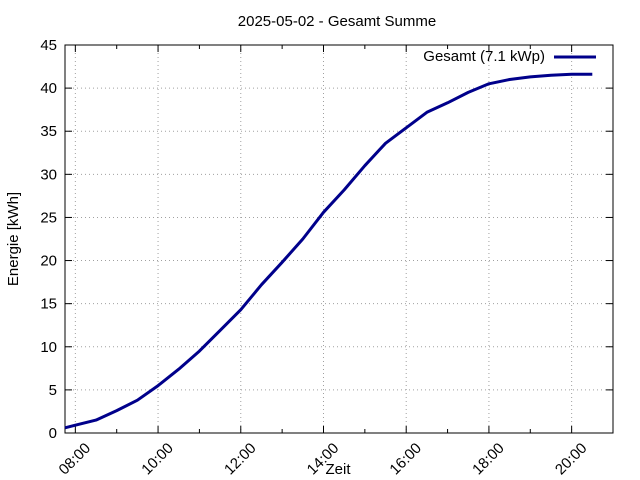 The image size is (640, 480). I want to click on legend: Gesamt (7.1 kWp), so click(509, 56).